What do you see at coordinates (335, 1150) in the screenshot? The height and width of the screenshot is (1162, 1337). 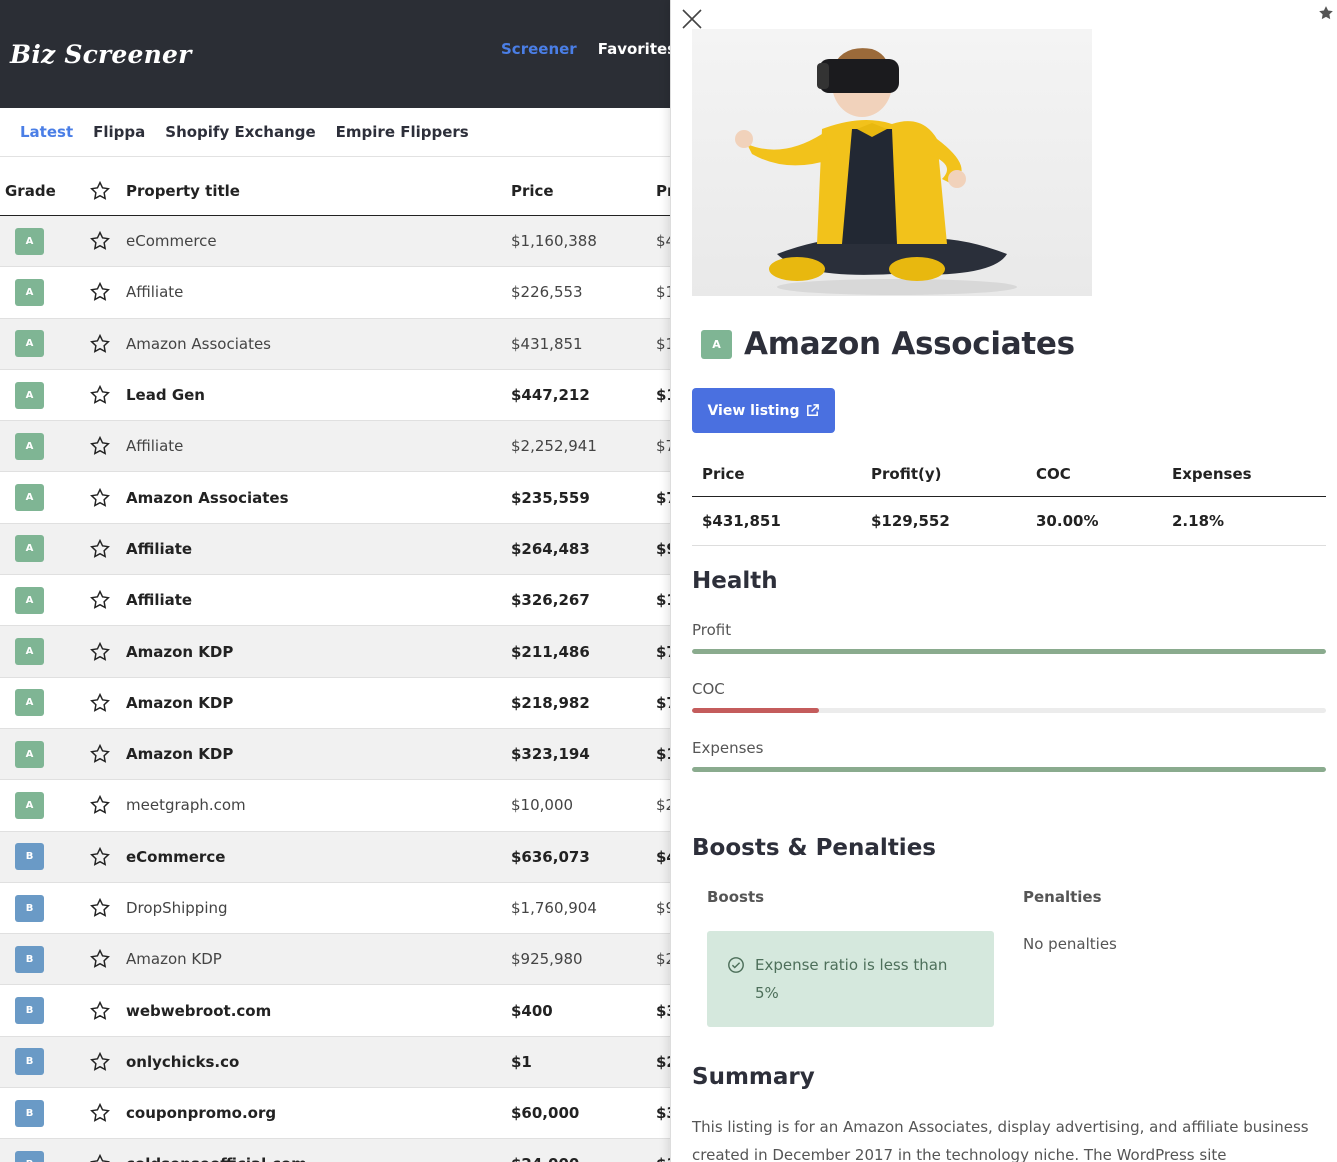 I see `table-row: Bcoldsenseofficial.com$24,000$1` at bounding box center [335, 1150].